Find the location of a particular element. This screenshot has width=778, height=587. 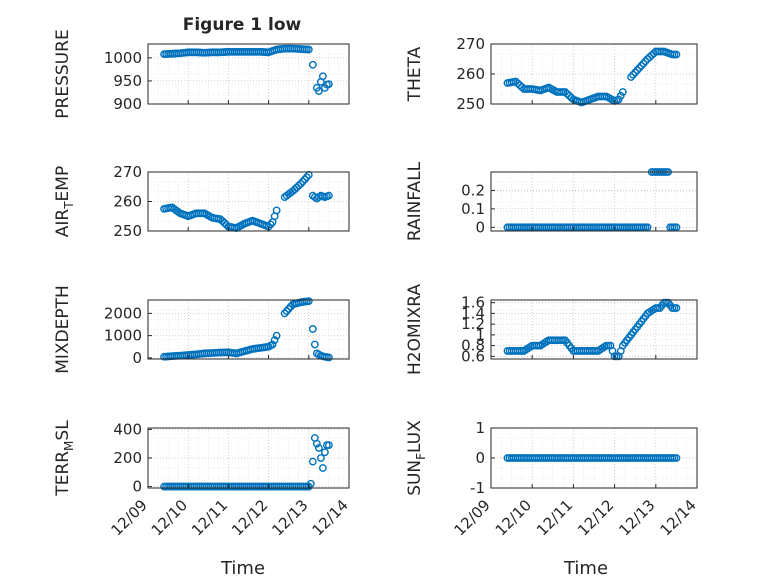

y-axis-label: RAINFALL is located at coordinates (415, 201).